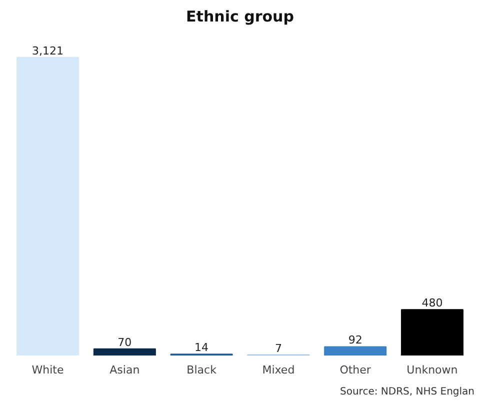  Describe the element at coordinates (432, 303) in the screenshot. I see `data-label: 480` at that location.